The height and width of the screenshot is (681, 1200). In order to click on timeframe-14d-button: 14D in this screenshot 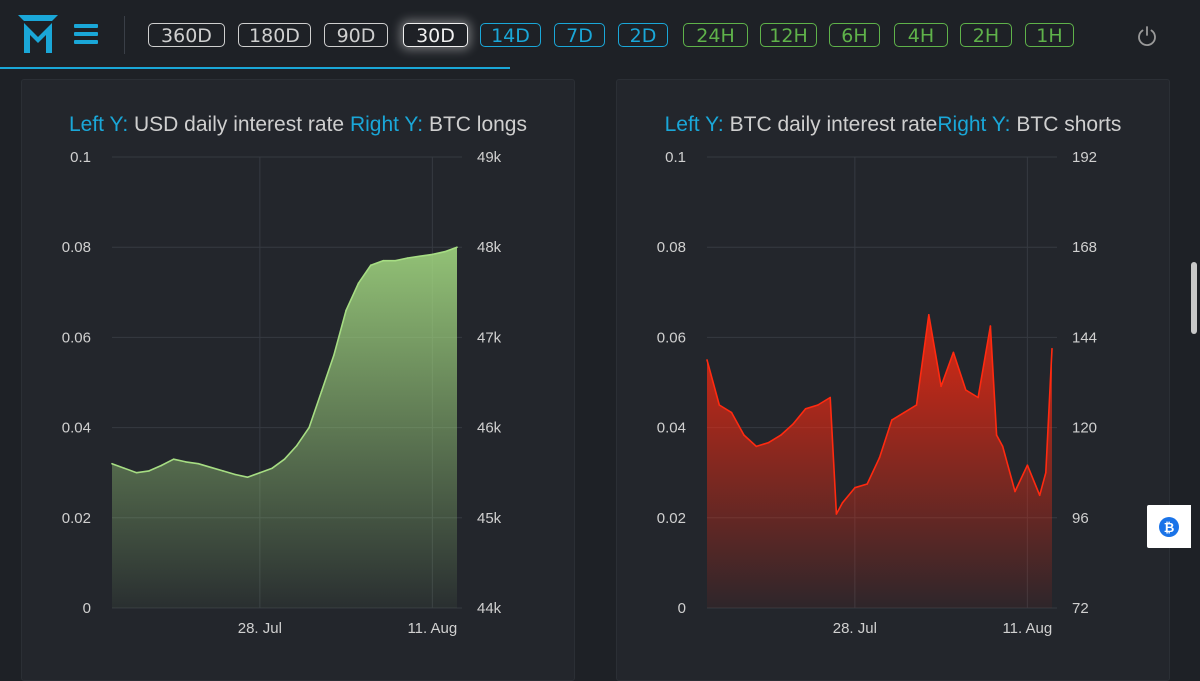, I will do `click(510, 35)`.